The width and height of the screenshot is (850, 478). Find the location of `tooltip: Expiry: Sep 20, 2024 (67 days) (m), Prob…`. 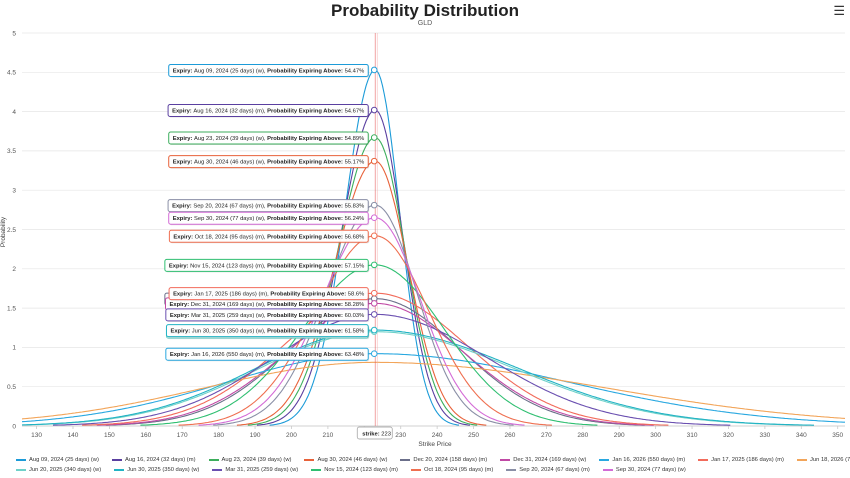

tooltip: Expiry: Sep 20, 2024 (67 days) (m), Prob… is located at coordinates (268, 206).